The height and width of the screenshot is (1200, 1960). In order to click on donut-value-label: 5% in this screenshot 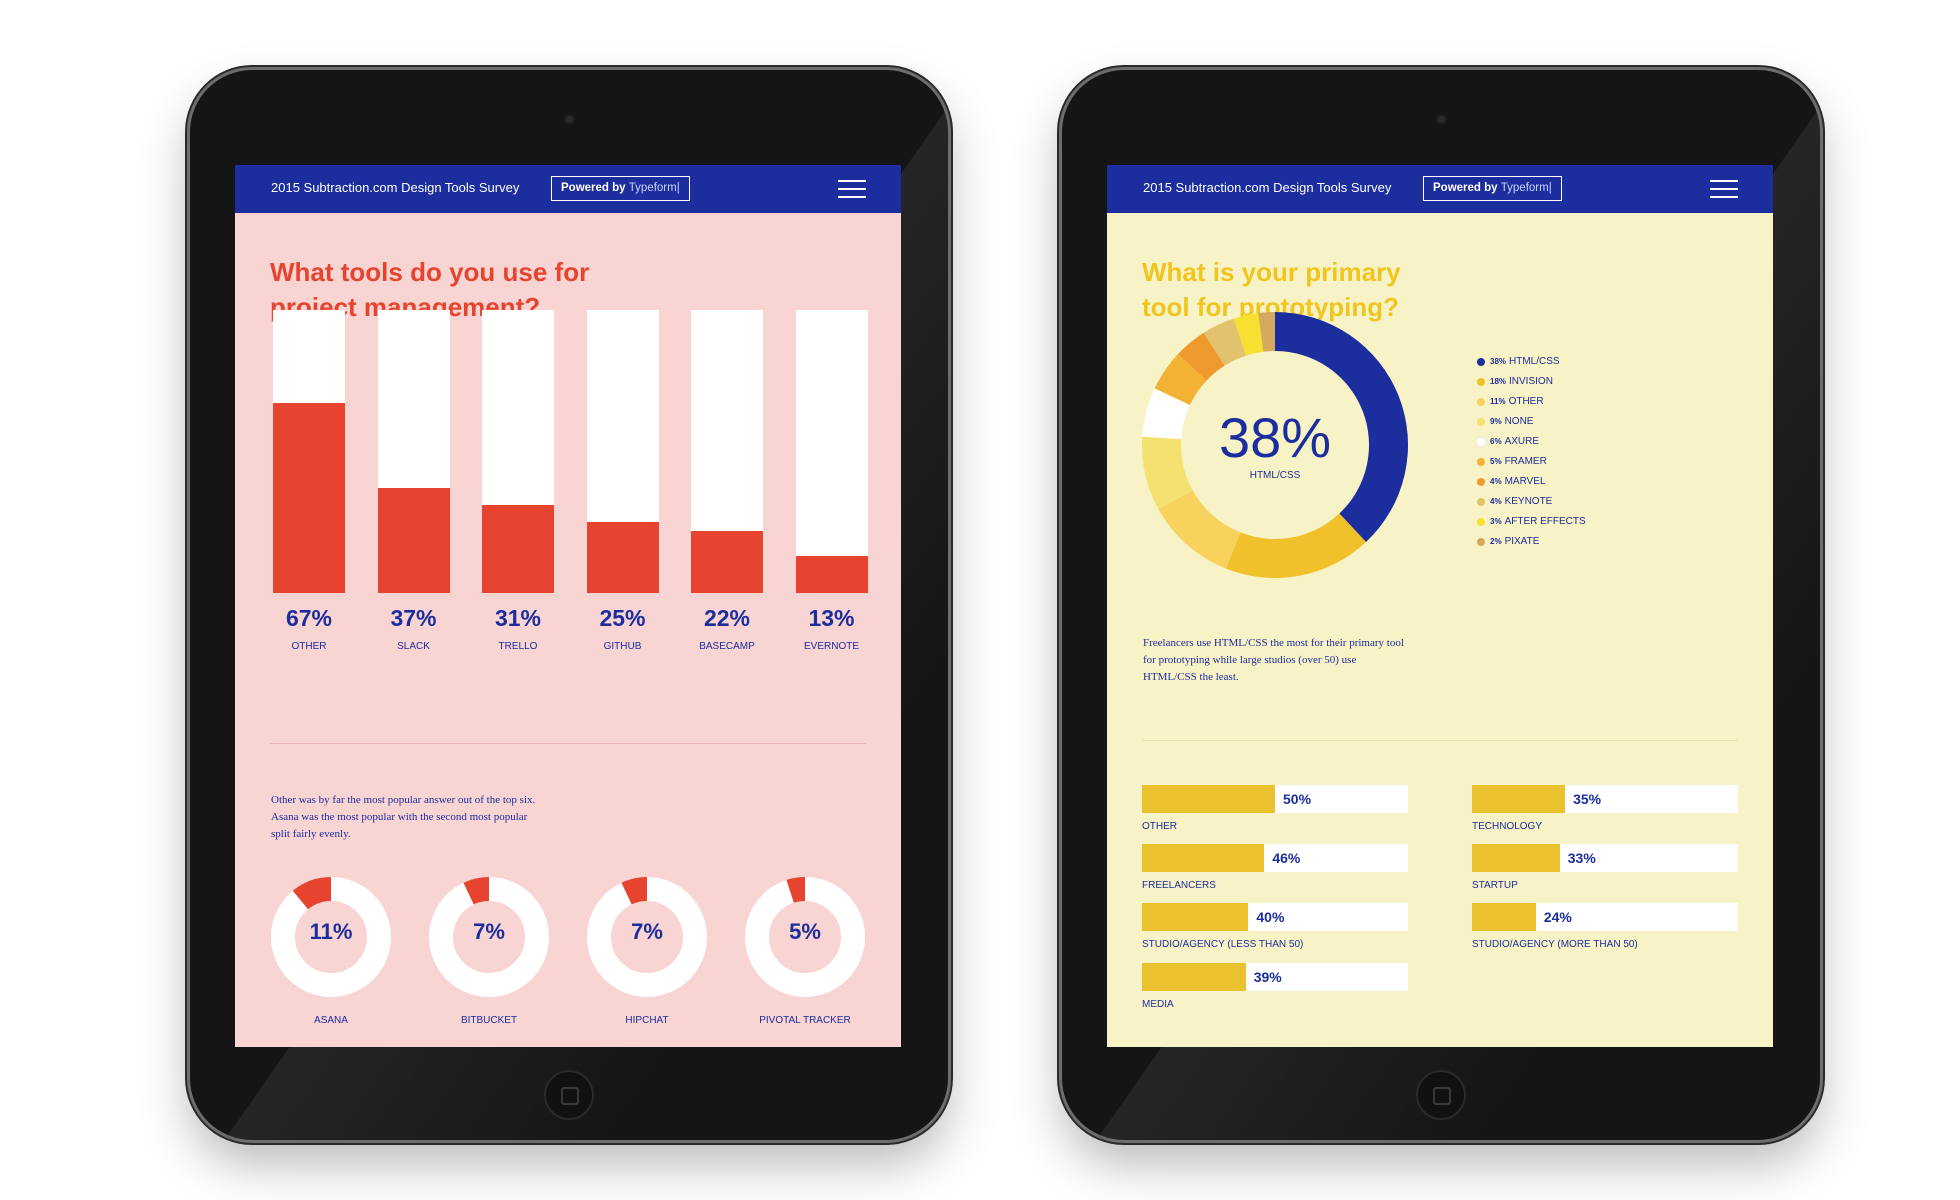, I will do `click(805, 931)`.